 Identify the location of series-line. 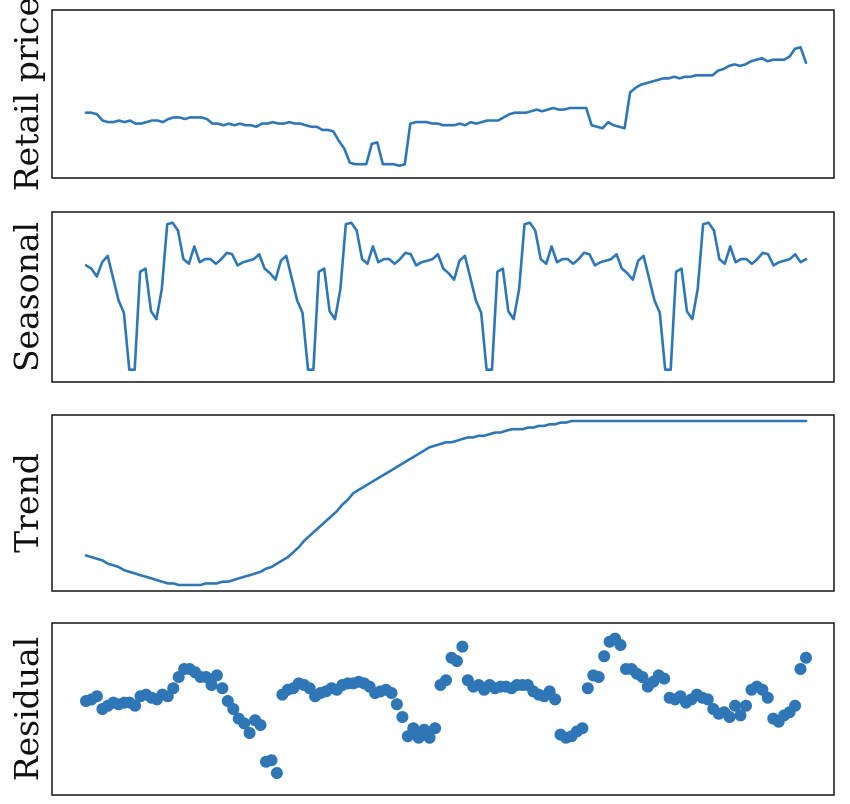
(446, 106).